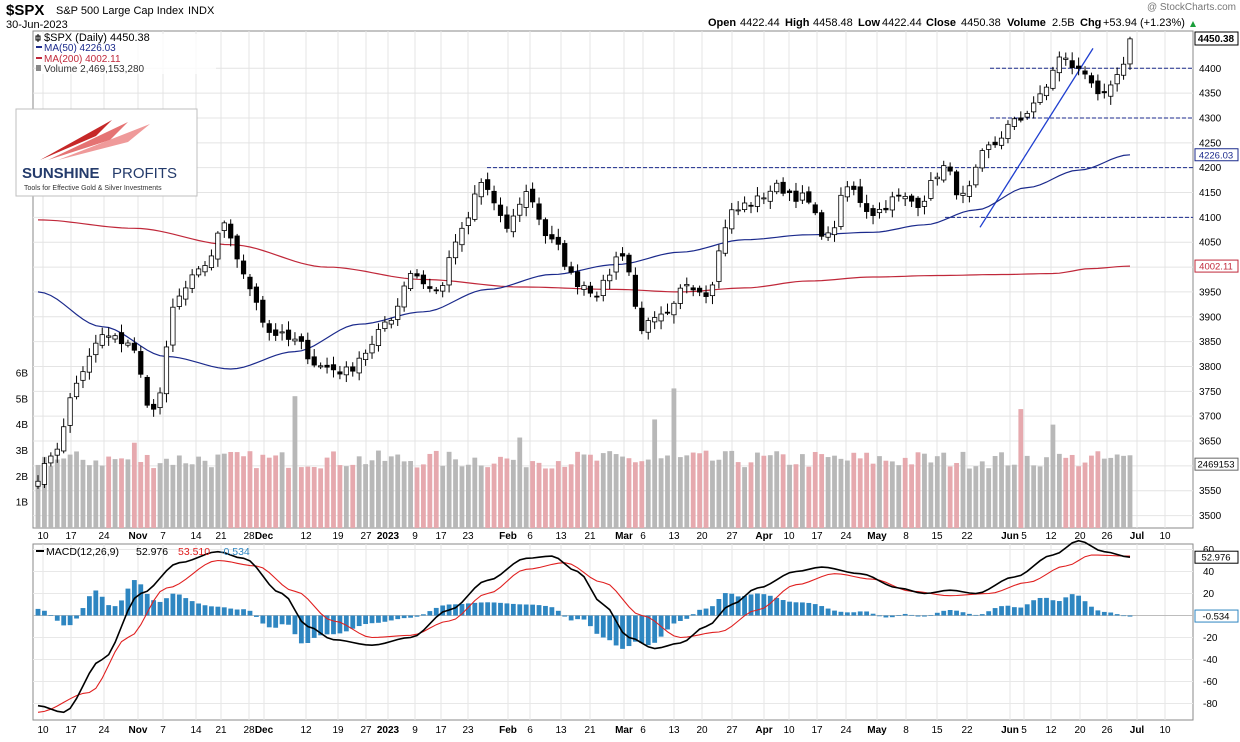 This screenshot has height=742, width=1240. Describe the element at coordinates (201, 11) in the screenshot. I see `symbol-exchange: INDX` at that location.